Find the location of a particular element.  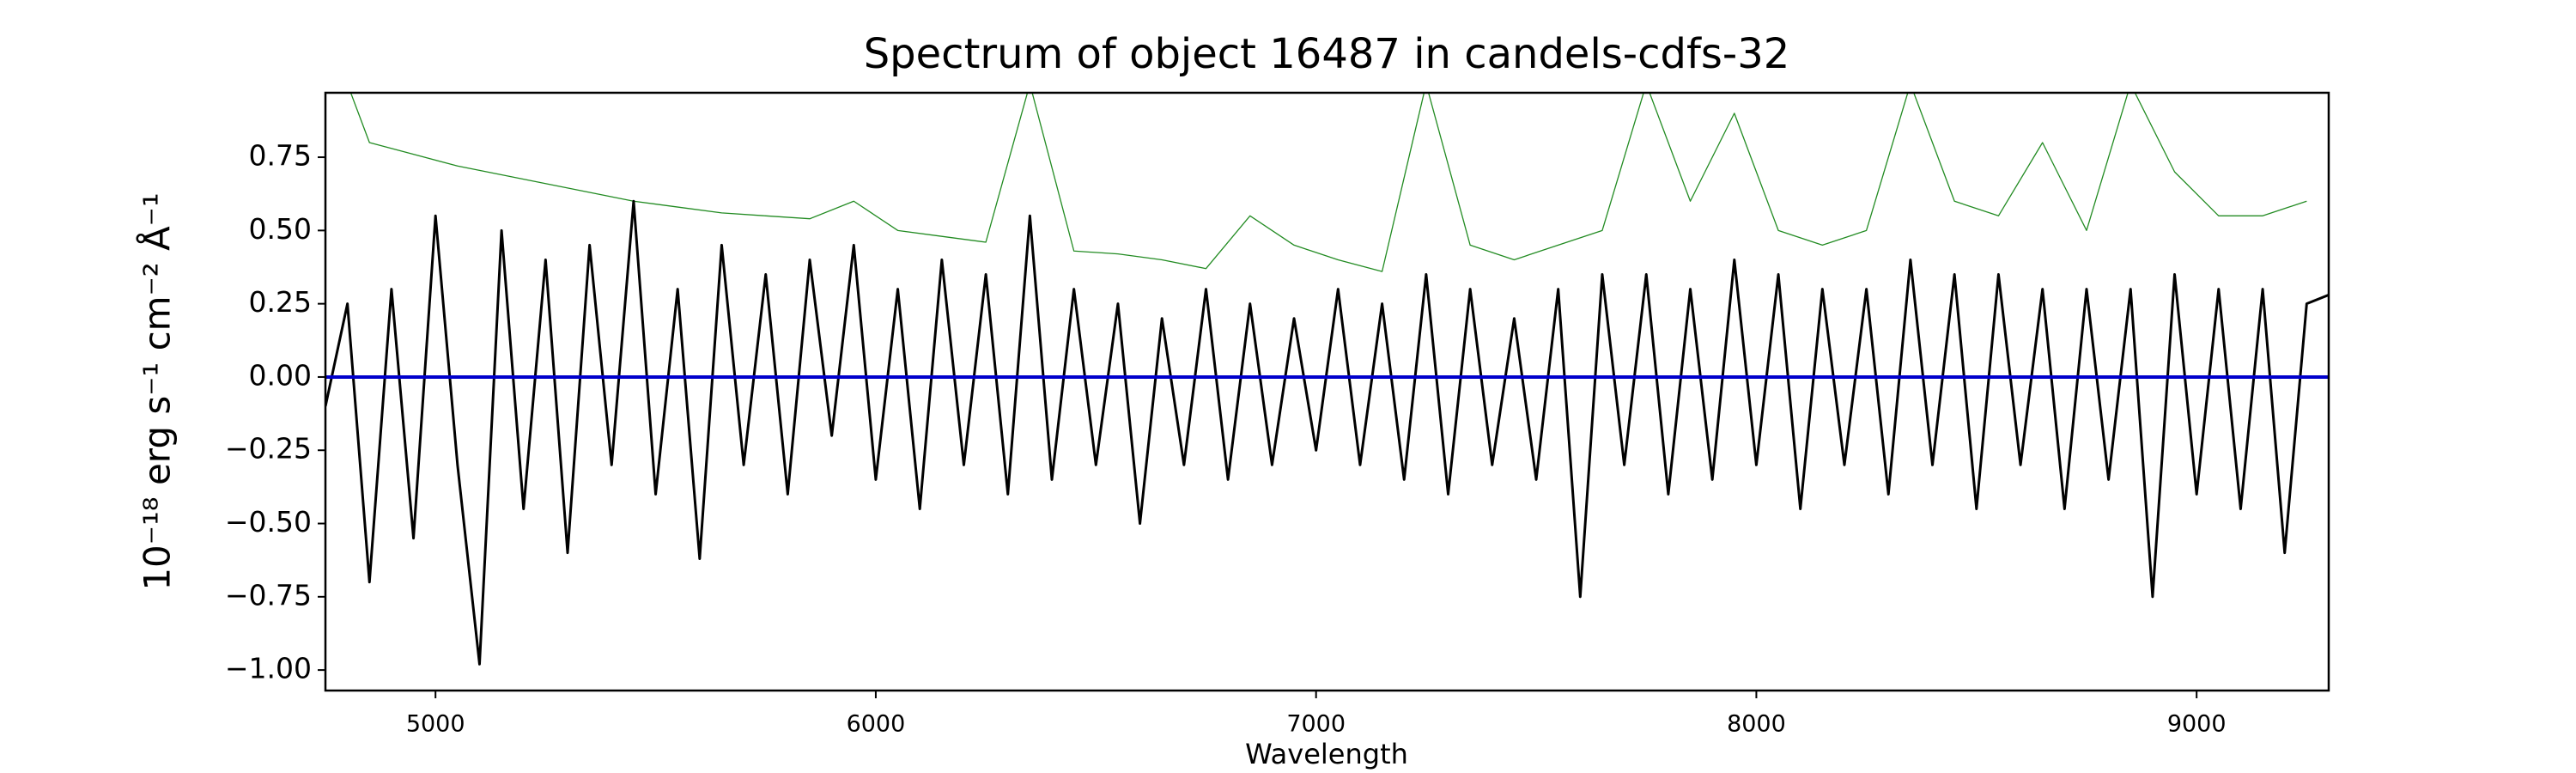

y-tick-label: 0.75 is located at coordinates (280, 156).